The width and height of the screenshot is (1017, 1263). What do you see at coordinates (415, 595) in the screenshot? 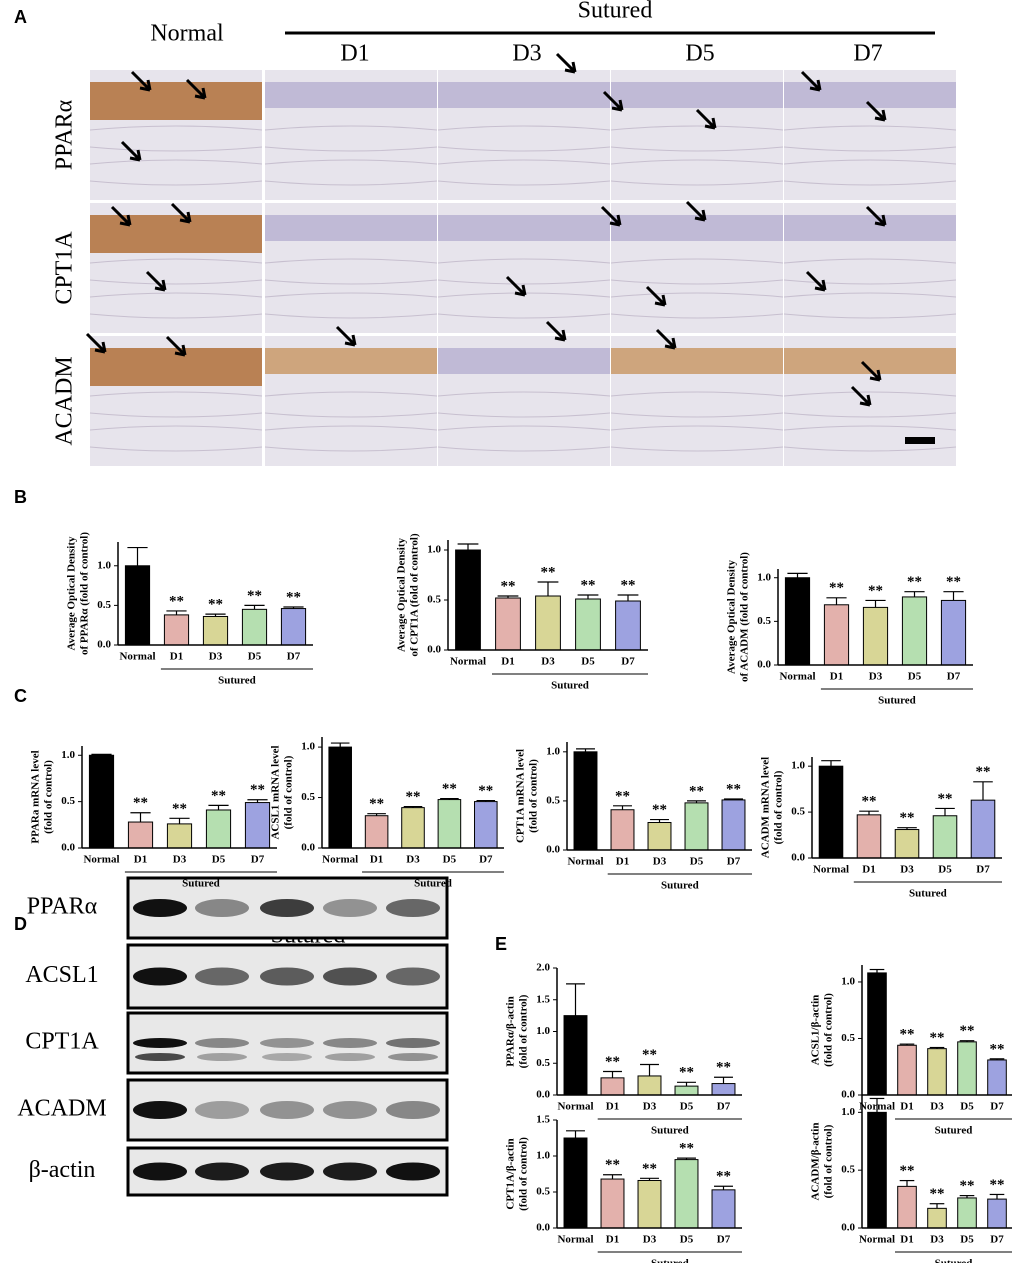
I see `y-axis-label: of CPT1A (fold of control)` at bounding box center [415, 595].